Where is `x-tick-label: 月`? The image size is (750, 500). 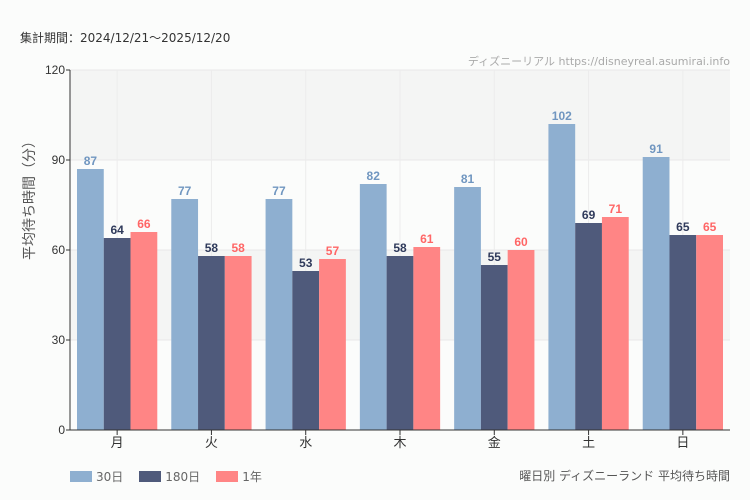 x-tick-label: 月 is located at coordinates (117, 443).